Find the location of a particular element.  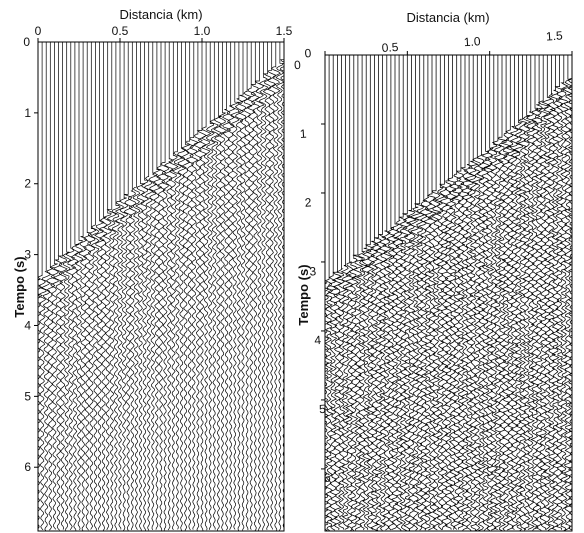

y-axis-label: Tempo (s) is located at coordinates (303, 294).